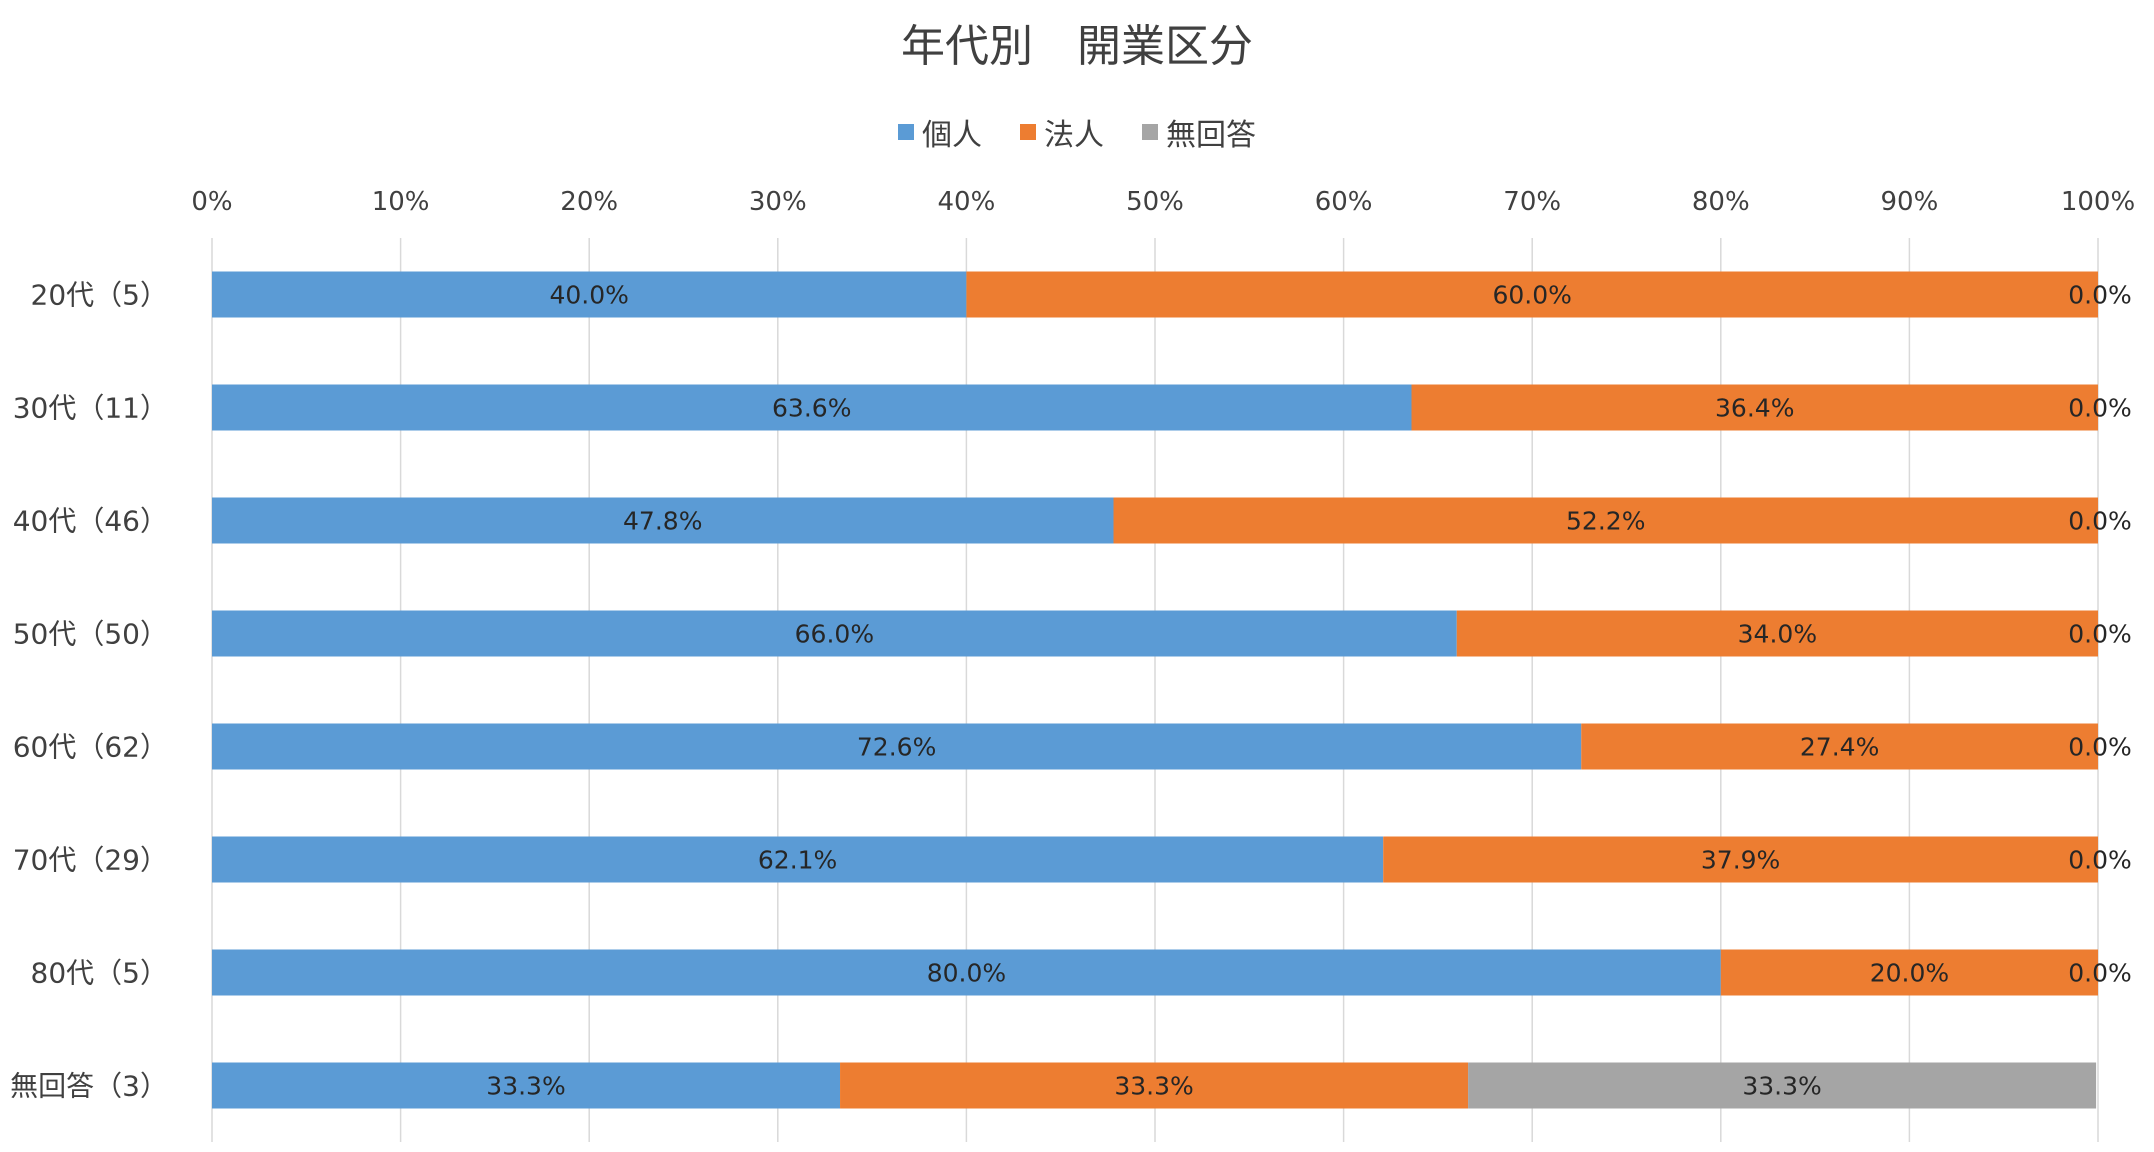 Image resolution: width=2154 pixels, height=1152 pixels. What do you see at coordinates (1074, 135) in the screenshot?
I see `legend-label-1: 法人` at bounding box center [1074, 135].